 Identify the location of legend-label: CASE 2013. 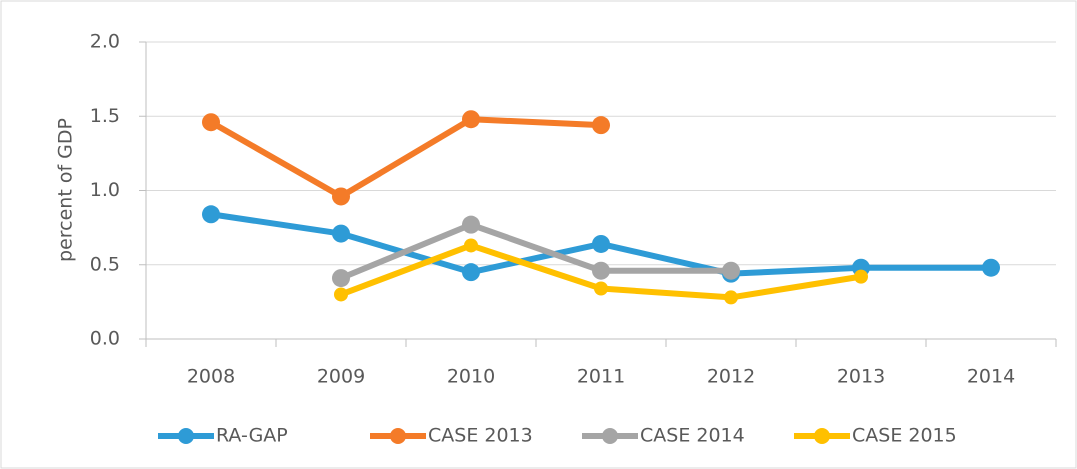
(480, 436).